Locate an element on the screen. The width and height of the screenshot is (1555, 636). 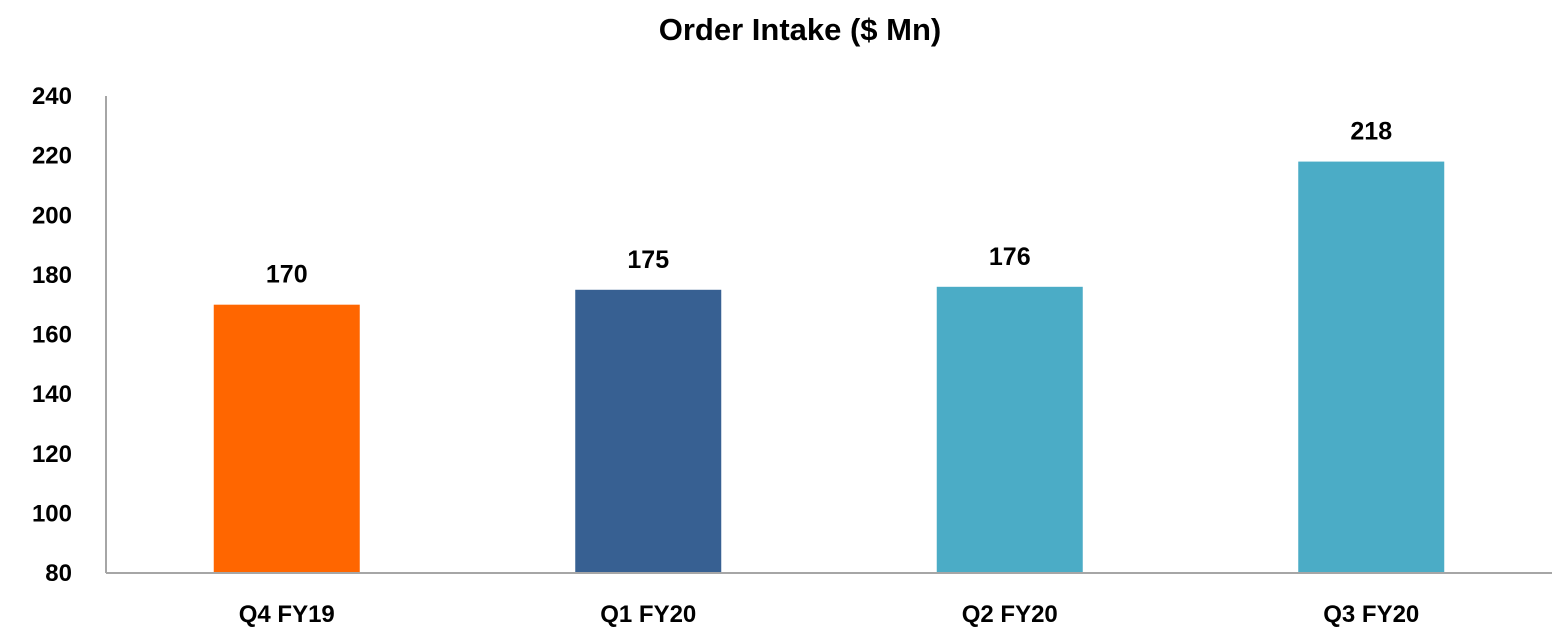
x-category-label: Q4 FY19 is located at coordinates (287, 614).